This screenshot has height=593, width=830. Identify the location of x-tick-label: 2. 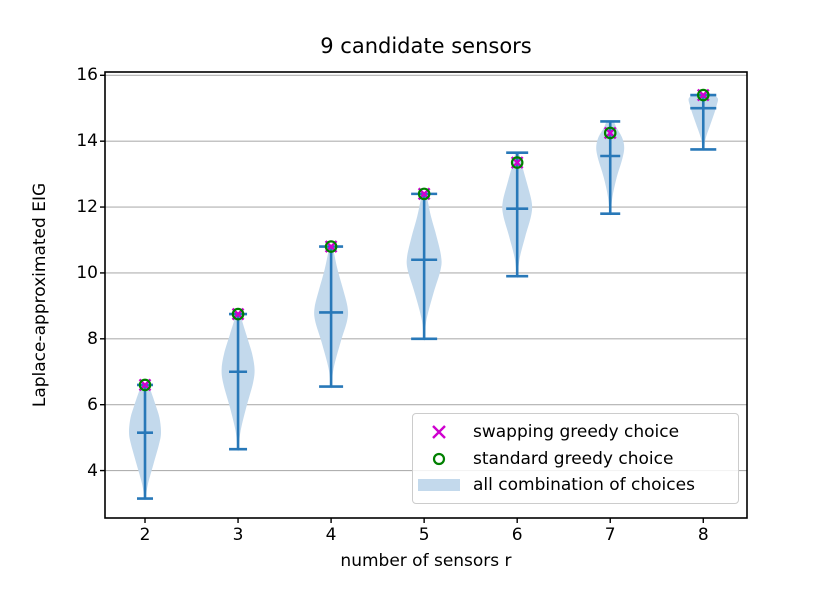
(145, 535).